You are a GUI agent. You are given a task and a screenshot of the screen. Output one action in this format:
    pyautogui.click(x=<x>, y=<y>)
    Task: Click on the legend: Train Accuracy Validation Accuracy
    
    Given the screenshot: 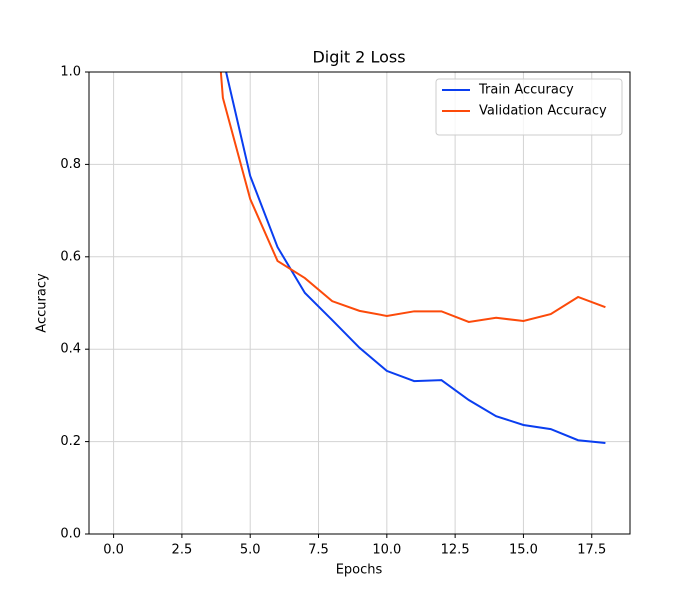 What is the action you would take?
    pyautogui.click(x=529, y=107)
    